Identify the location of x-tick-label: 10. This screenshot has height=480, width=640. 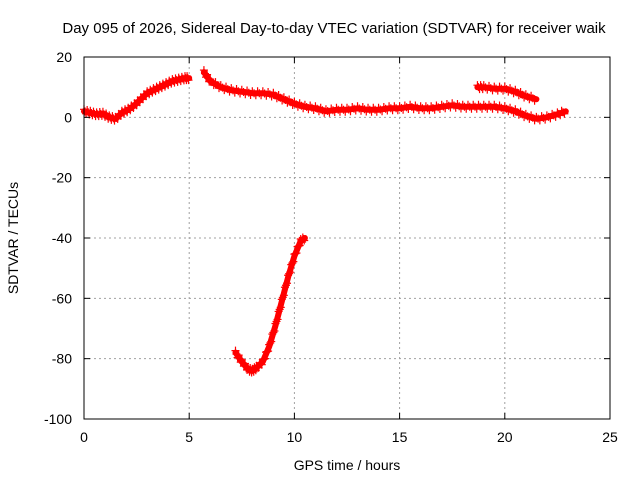
(295, 437).